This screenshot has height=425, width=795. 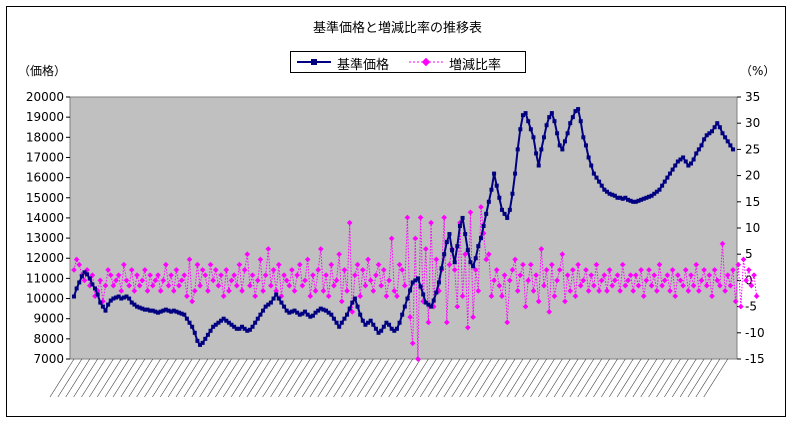 I want to click on legend-label-price: 基準価格, so click(x=363, y=65).